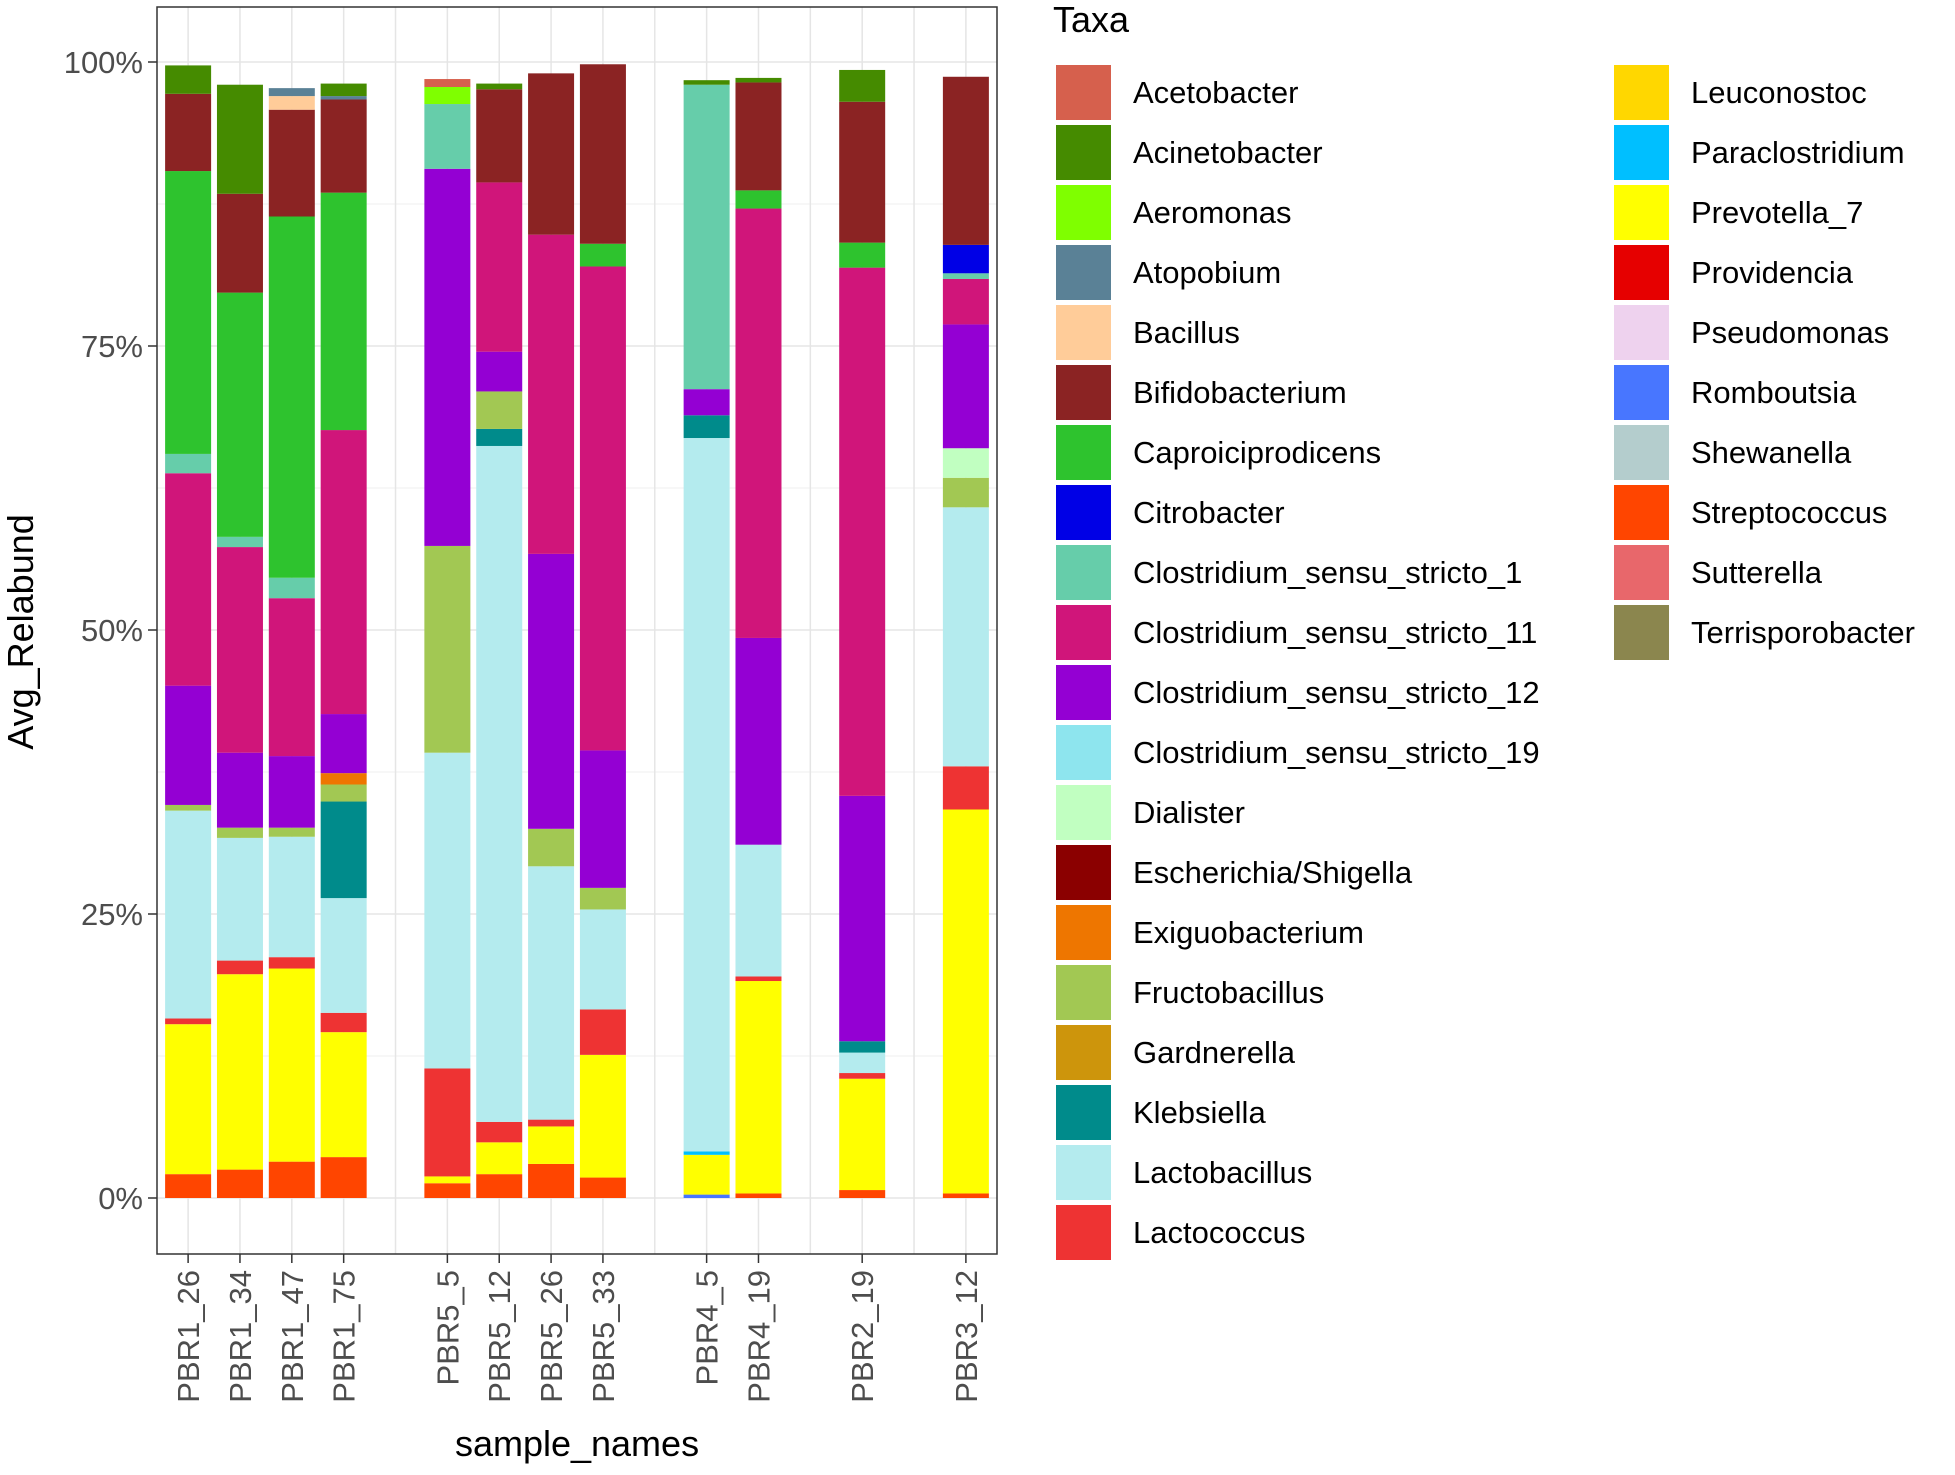  What do you see at coordinates (603, 1336) in the screenshot?
I see `x-tick-label: PBR5_33` at bounding box center [603, 1336].